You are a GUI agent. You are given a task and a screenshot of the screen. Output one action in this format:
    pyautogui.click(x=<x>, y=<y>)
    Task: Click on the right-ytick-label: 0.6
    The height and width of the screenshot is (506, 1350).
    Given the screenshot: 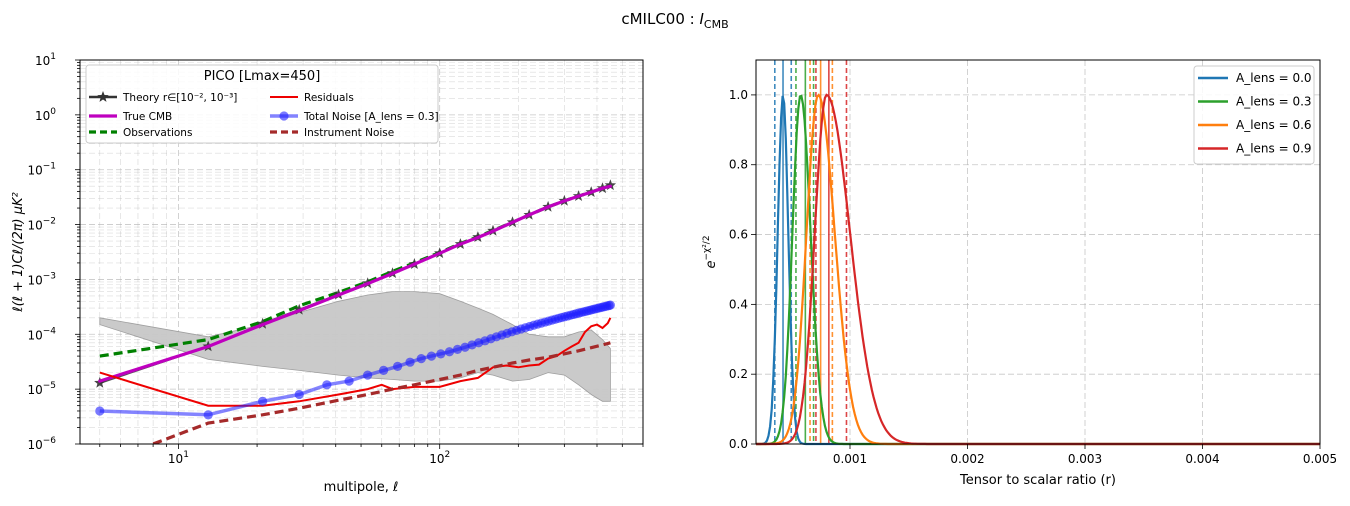 What is the action you would take?
    pyautogui.click(x=738, y=235)
    